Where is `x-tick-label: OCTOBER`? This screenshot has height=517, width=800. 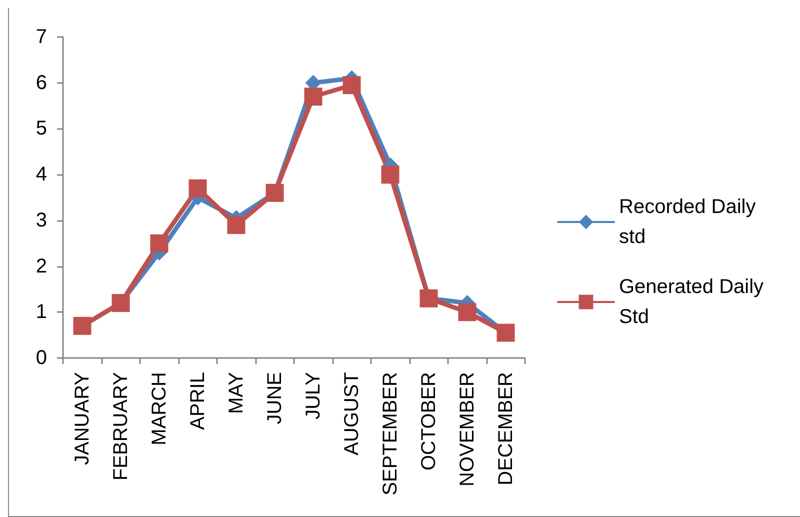
x-tick-label: OCTOBER is located at coordinates (429, 421).